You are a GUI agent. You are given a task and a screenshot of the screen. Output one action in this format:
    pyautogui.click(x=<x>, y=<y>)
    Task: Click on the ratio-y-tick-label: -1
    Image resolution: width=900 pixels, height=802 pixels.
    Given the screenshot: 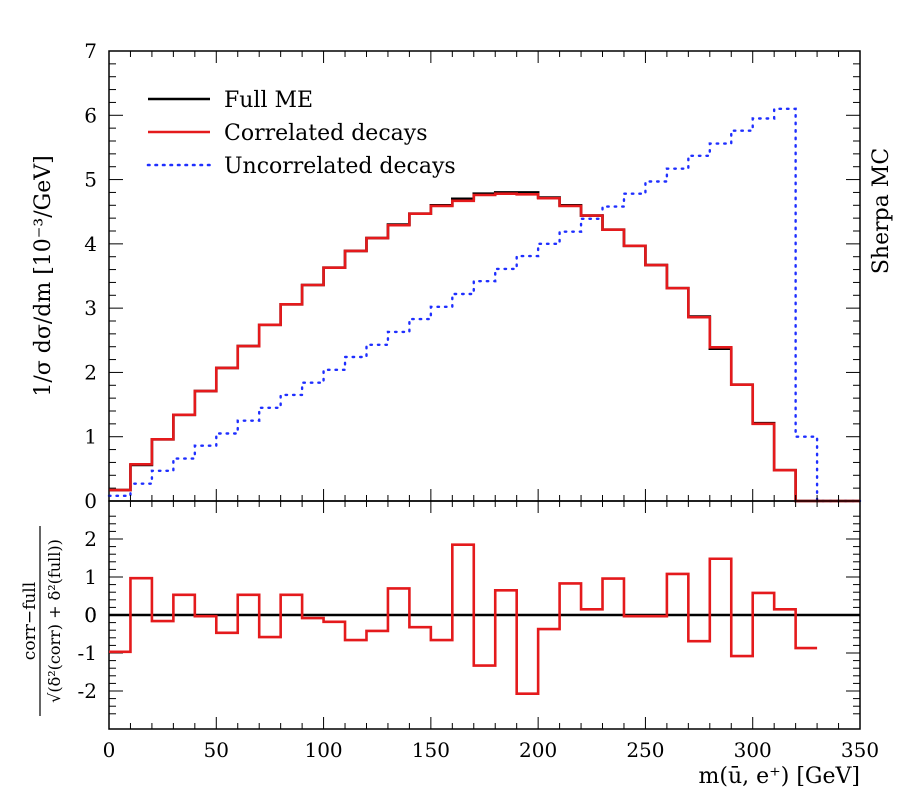 What is the action you would take?
    pyautogui.click(x=87, y=653)
    